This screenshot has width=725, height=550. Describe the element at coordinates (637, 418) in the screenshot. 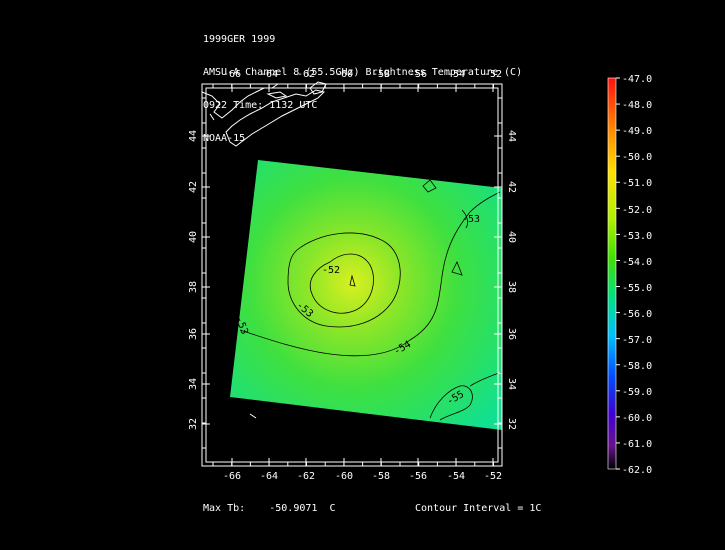

I see `colorbar-label: -60.0` at that location.